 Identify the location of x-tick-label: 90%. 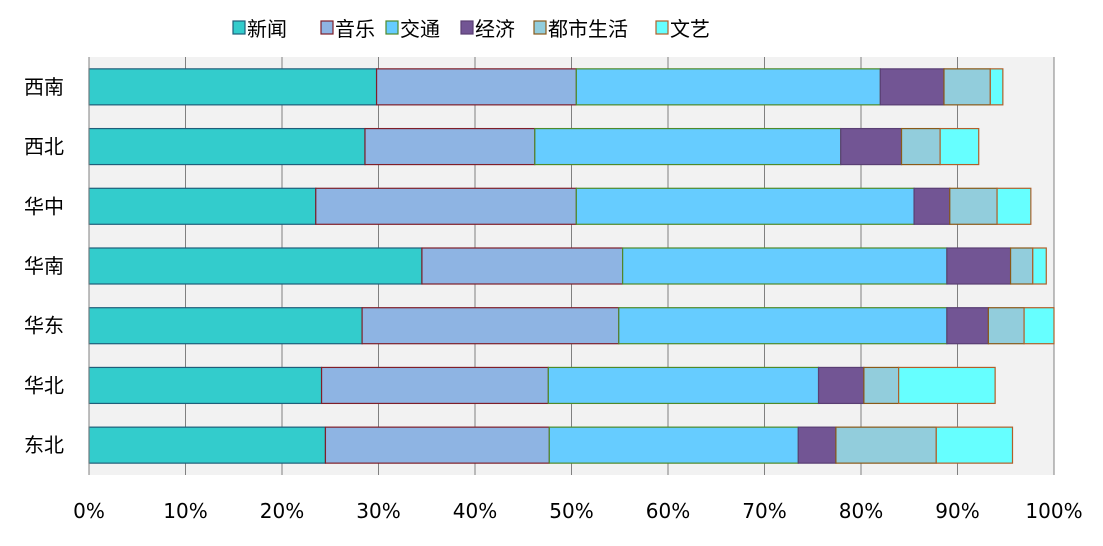
(957, 511).